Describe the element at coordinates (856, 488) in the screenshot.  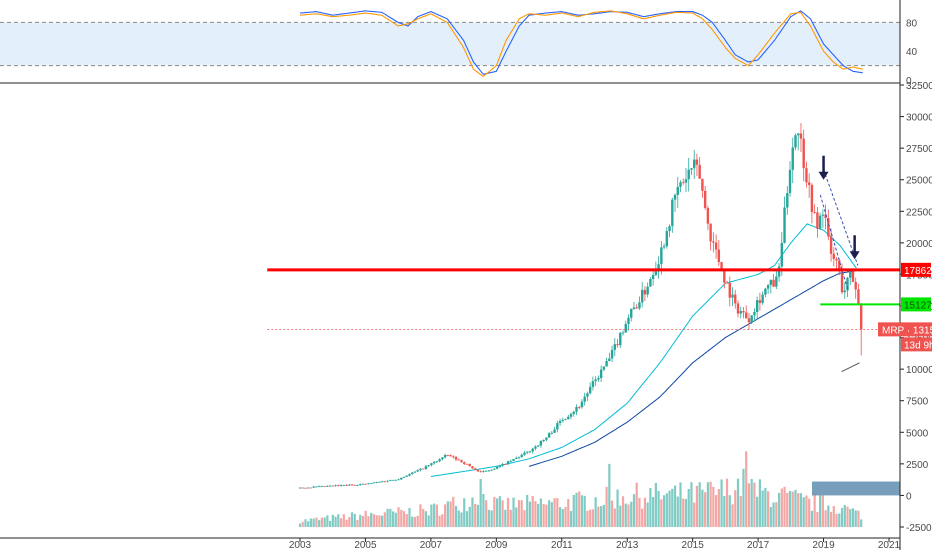
I see `range-box` at that location.